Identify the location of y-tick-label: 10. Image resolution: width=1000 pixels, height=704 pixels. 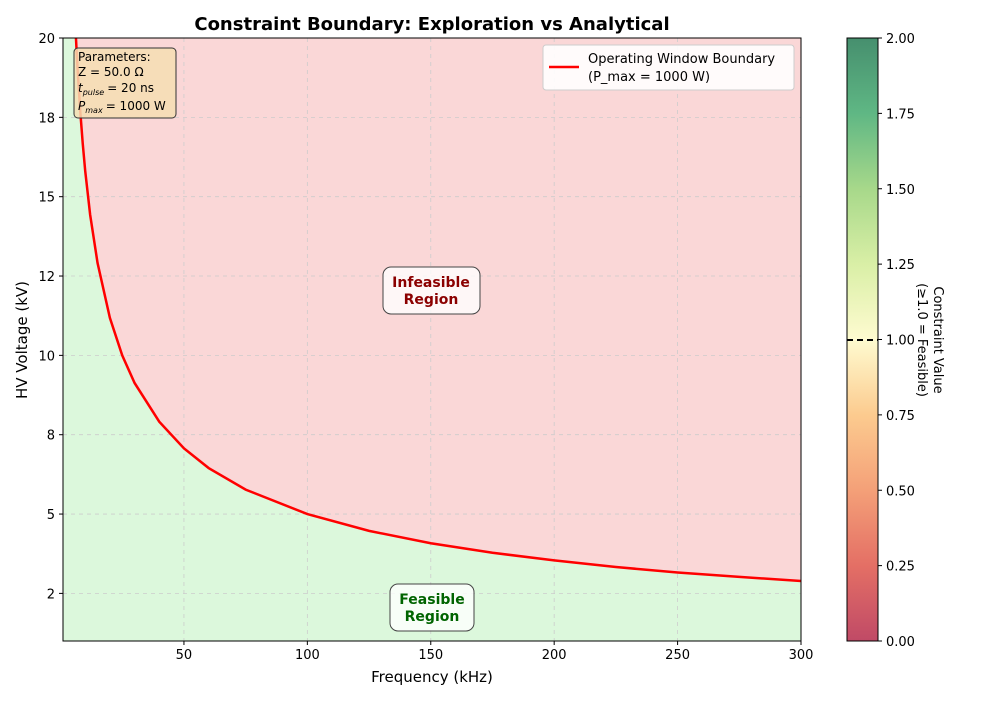
(46, 356).